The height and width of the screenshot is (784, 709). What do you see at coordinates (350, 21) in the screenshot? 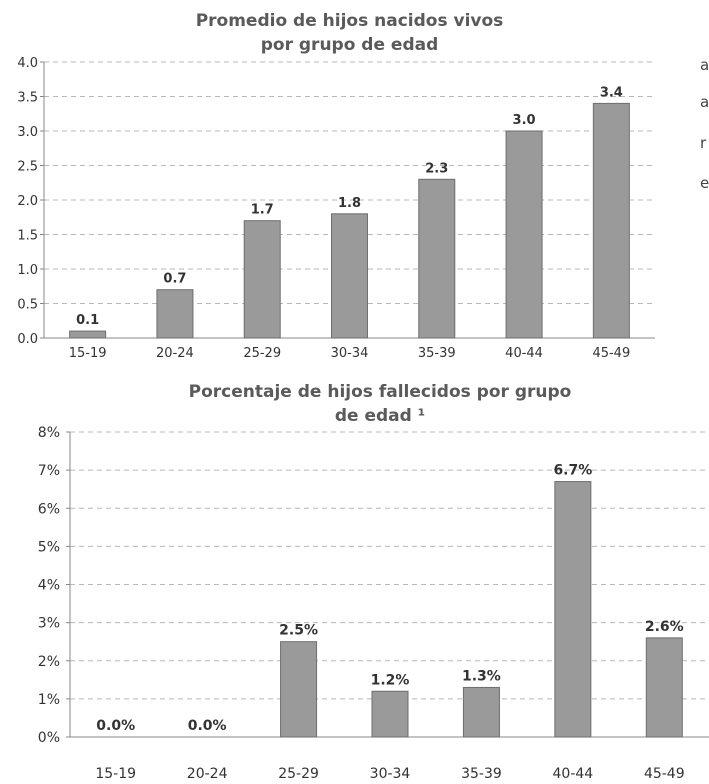
I see `chart-title: Promedio de hijos nacidos vivos` at bounding box center [350, 21].